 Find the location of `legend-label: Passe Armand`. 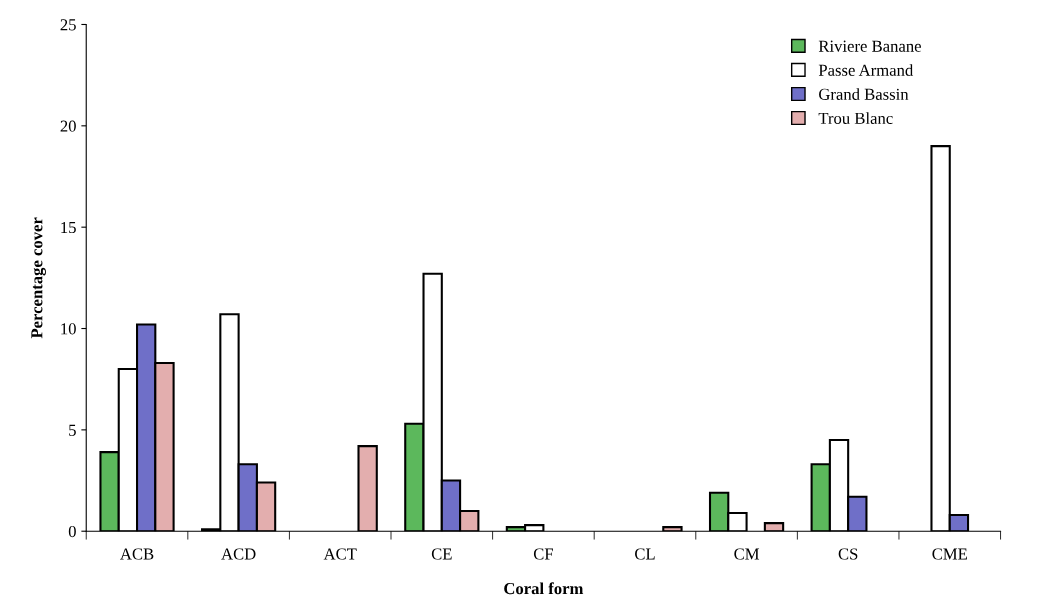

legend-label: Passe Armand is located at coordinates (866, 70).